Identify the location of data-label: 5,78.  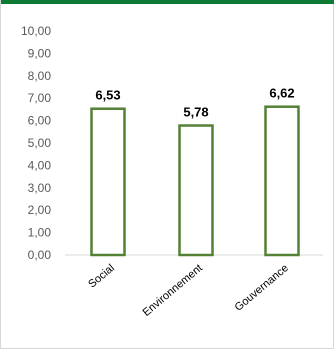
(195, 112).